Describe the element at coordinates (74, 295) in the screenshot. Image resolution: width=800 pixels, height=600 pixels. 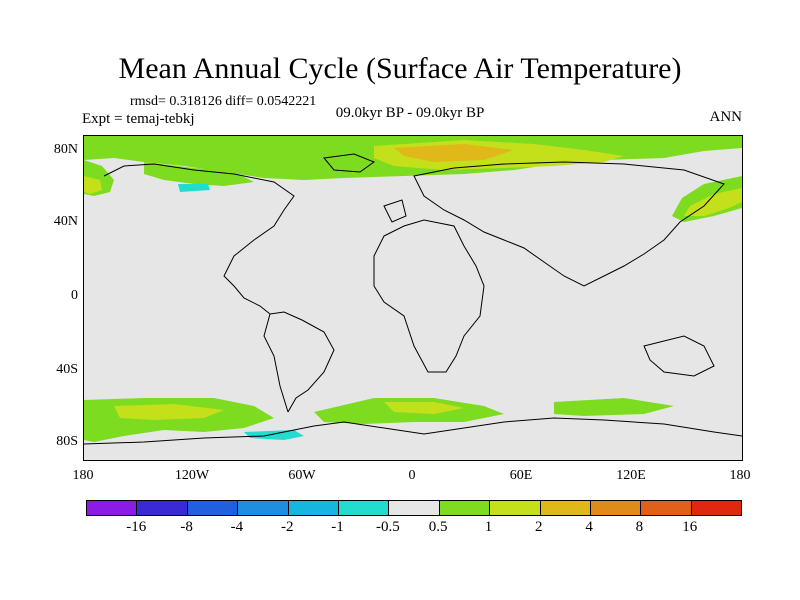
I see `lat-tick-0: 0` at that location.